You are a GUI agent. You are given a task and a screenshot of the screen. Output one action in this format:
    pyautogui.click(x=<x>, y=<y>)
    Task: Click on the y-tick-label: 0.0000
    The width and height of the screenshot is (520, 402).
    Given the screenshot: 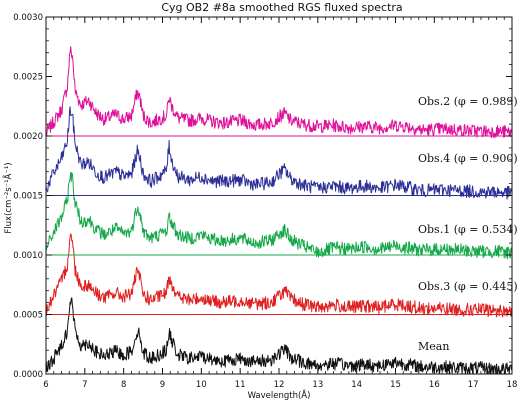 What is the action you would take?
    pyautogui.click(x=28, y=375)
    